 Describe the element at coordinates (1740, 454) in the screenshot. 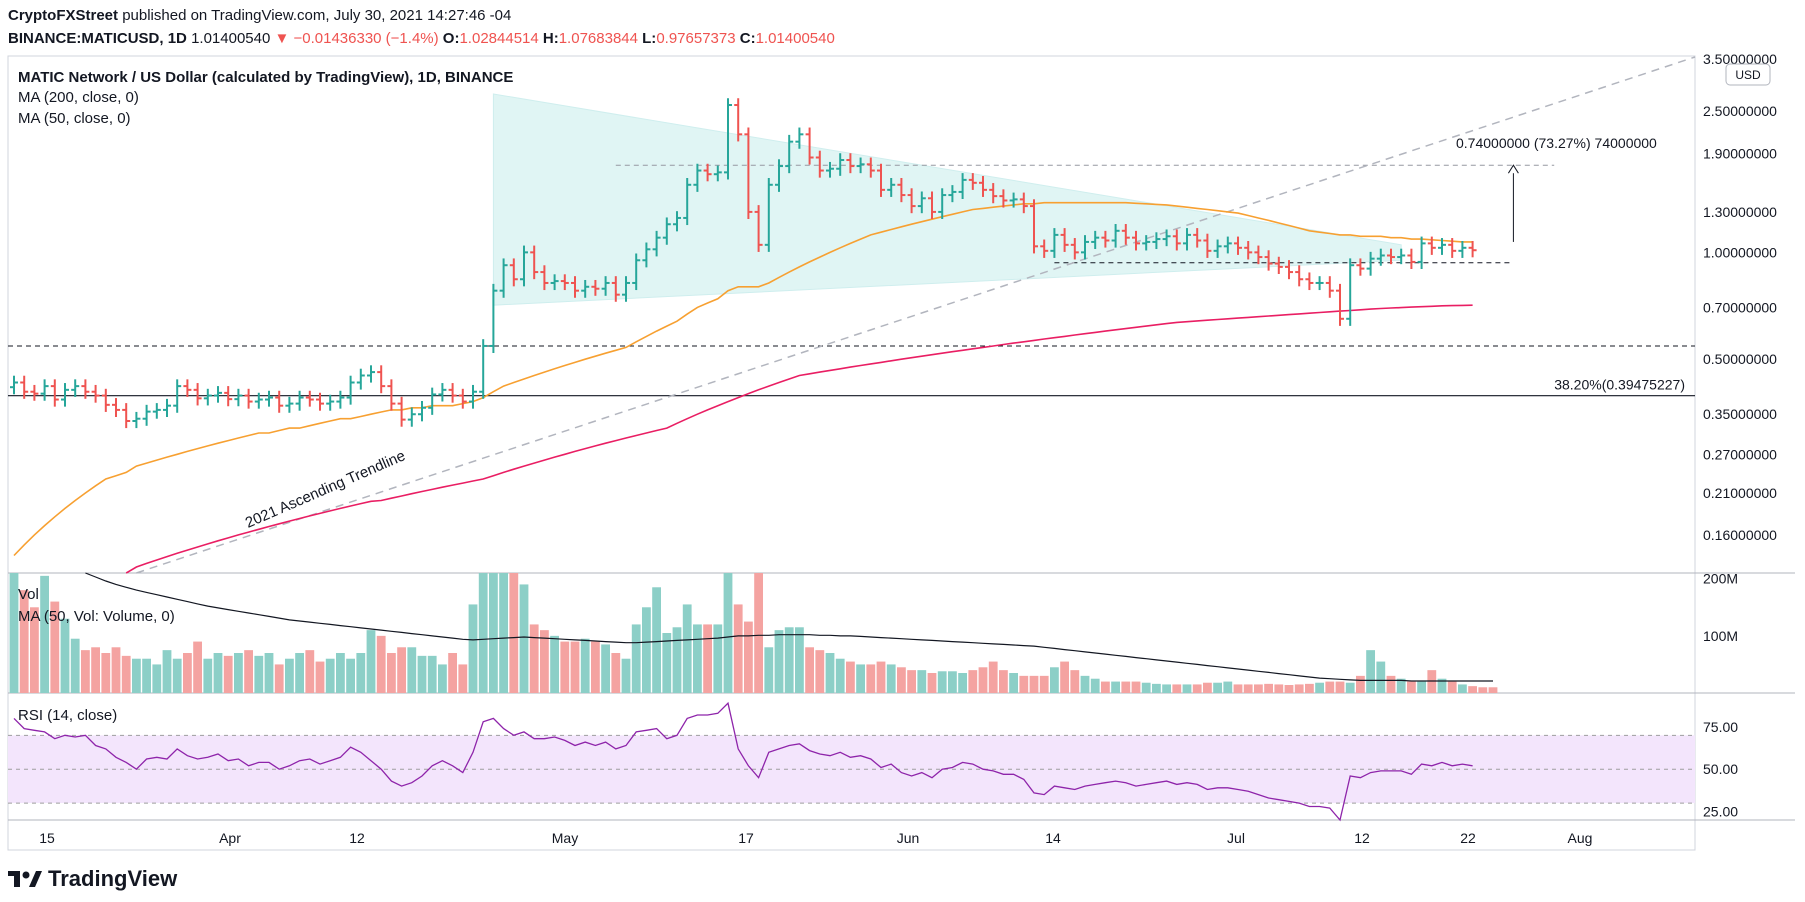

I see `price-tick-label: 0.27000000` at that location.